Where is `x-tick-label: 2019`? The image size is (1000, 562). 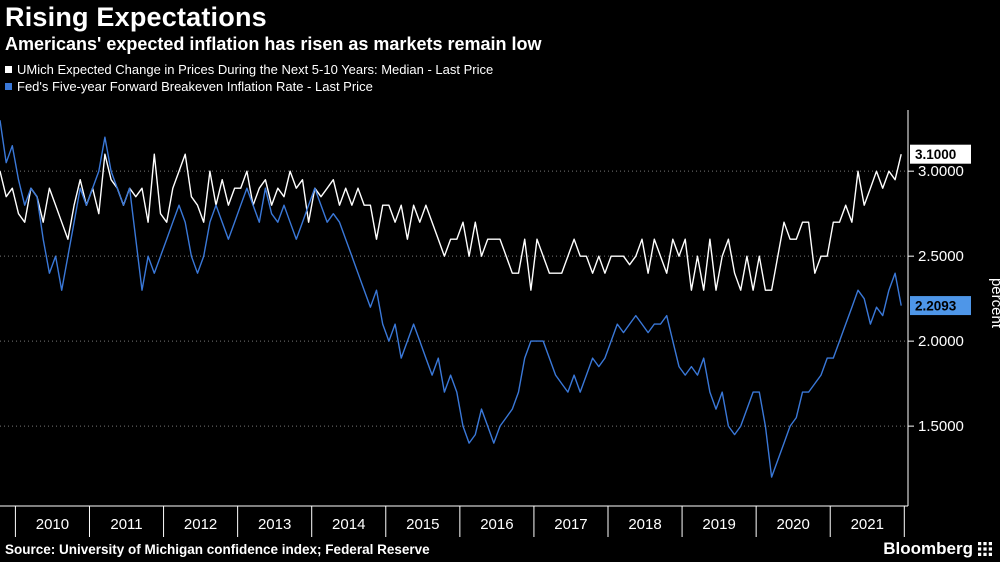 x-tick-label: 2019 is located at coordinates (718, 524).